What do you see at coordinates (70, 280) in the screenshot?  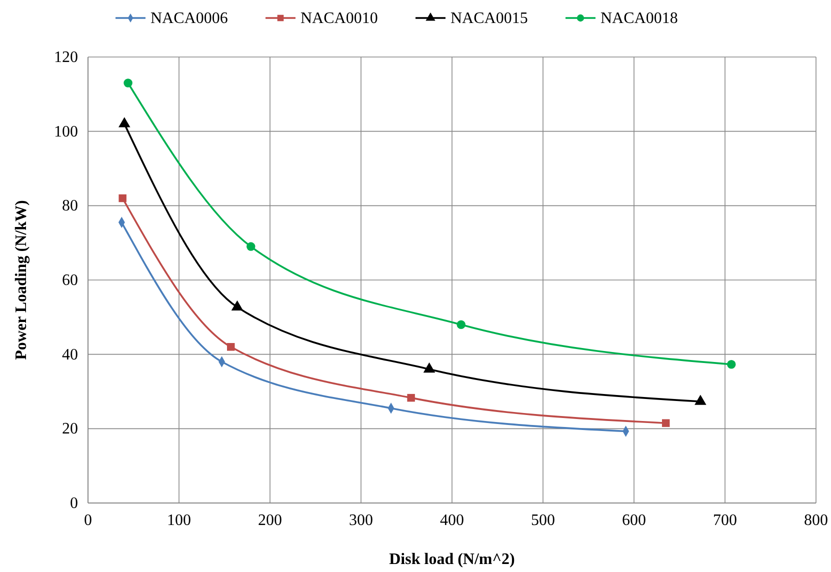 I see `y-tick-label: 60` at bounding box center [70, 280].